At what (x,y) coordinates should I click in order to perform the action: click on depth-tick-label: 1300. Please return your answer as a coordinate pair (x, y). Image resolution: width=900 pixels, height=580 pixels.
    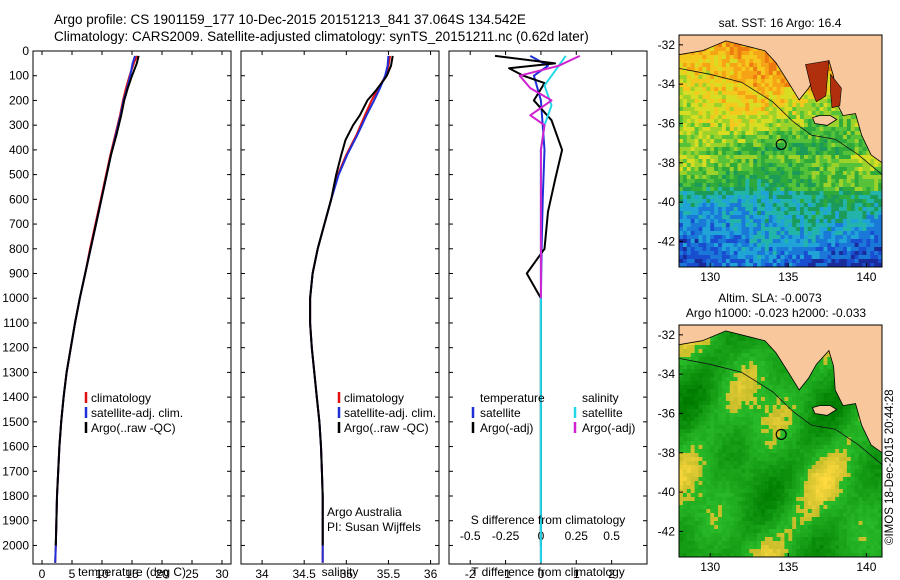
    Looking at the image, I should click on (15, 372).